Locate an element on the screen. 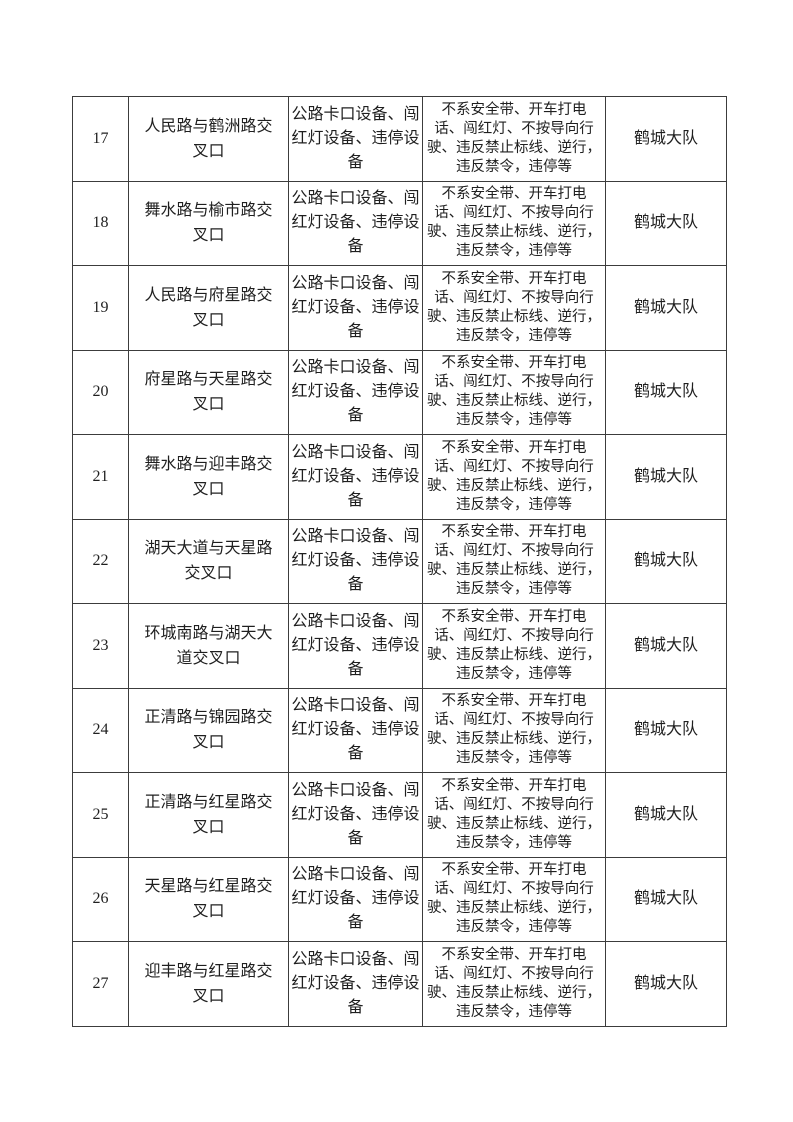 The height and width of the screenshot is (1122, 793). row-number-cell: 24 is located at coordinates (100, 730).